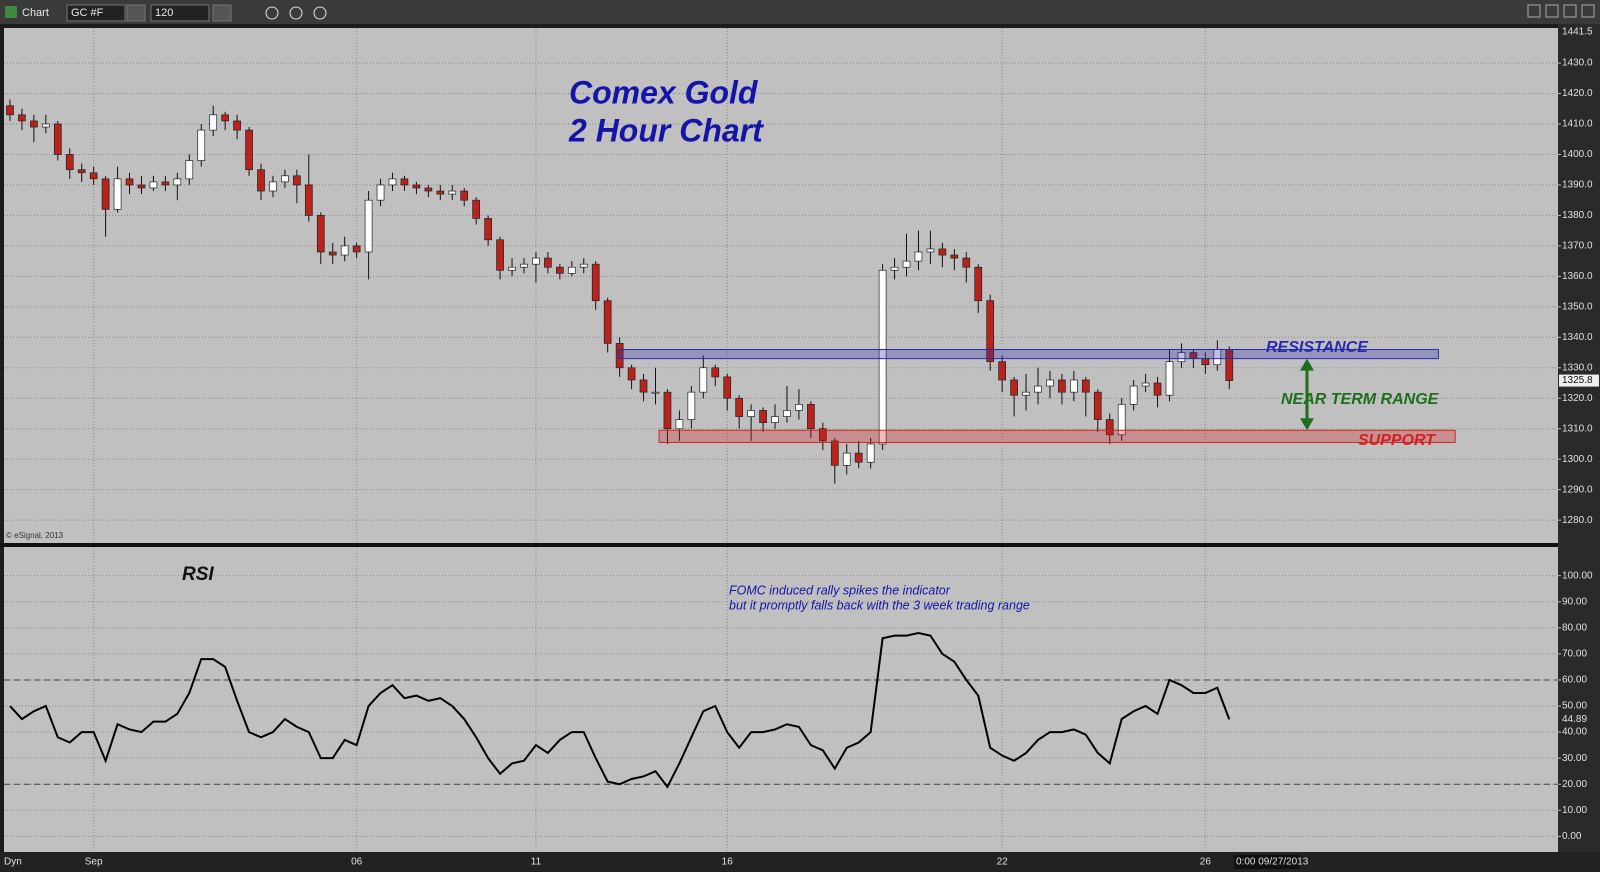 Image resolution: width=1600 pixels, height=872 pixels. What do you see at coordinates (87, 13) in the screenshot?
I see `symbol: GC #F` at bounding box center [87, 13].